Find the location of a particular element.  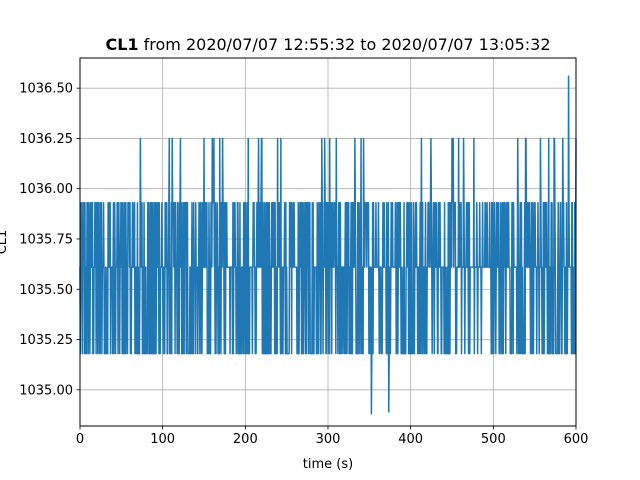

x-tick-label: 500 is located at coordinates (493, 439).